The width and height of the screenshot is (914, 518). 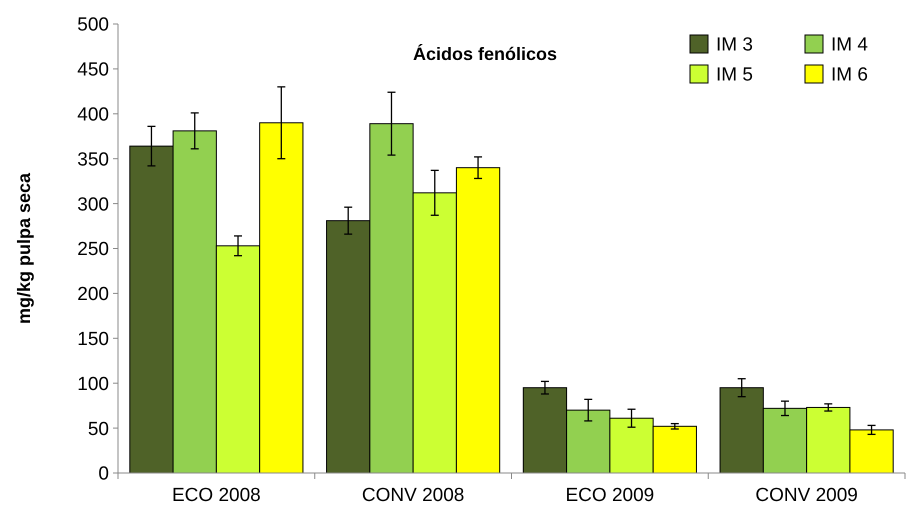 I want to click on x-tick-label: CONV 2009, so click(x=806, y=495).